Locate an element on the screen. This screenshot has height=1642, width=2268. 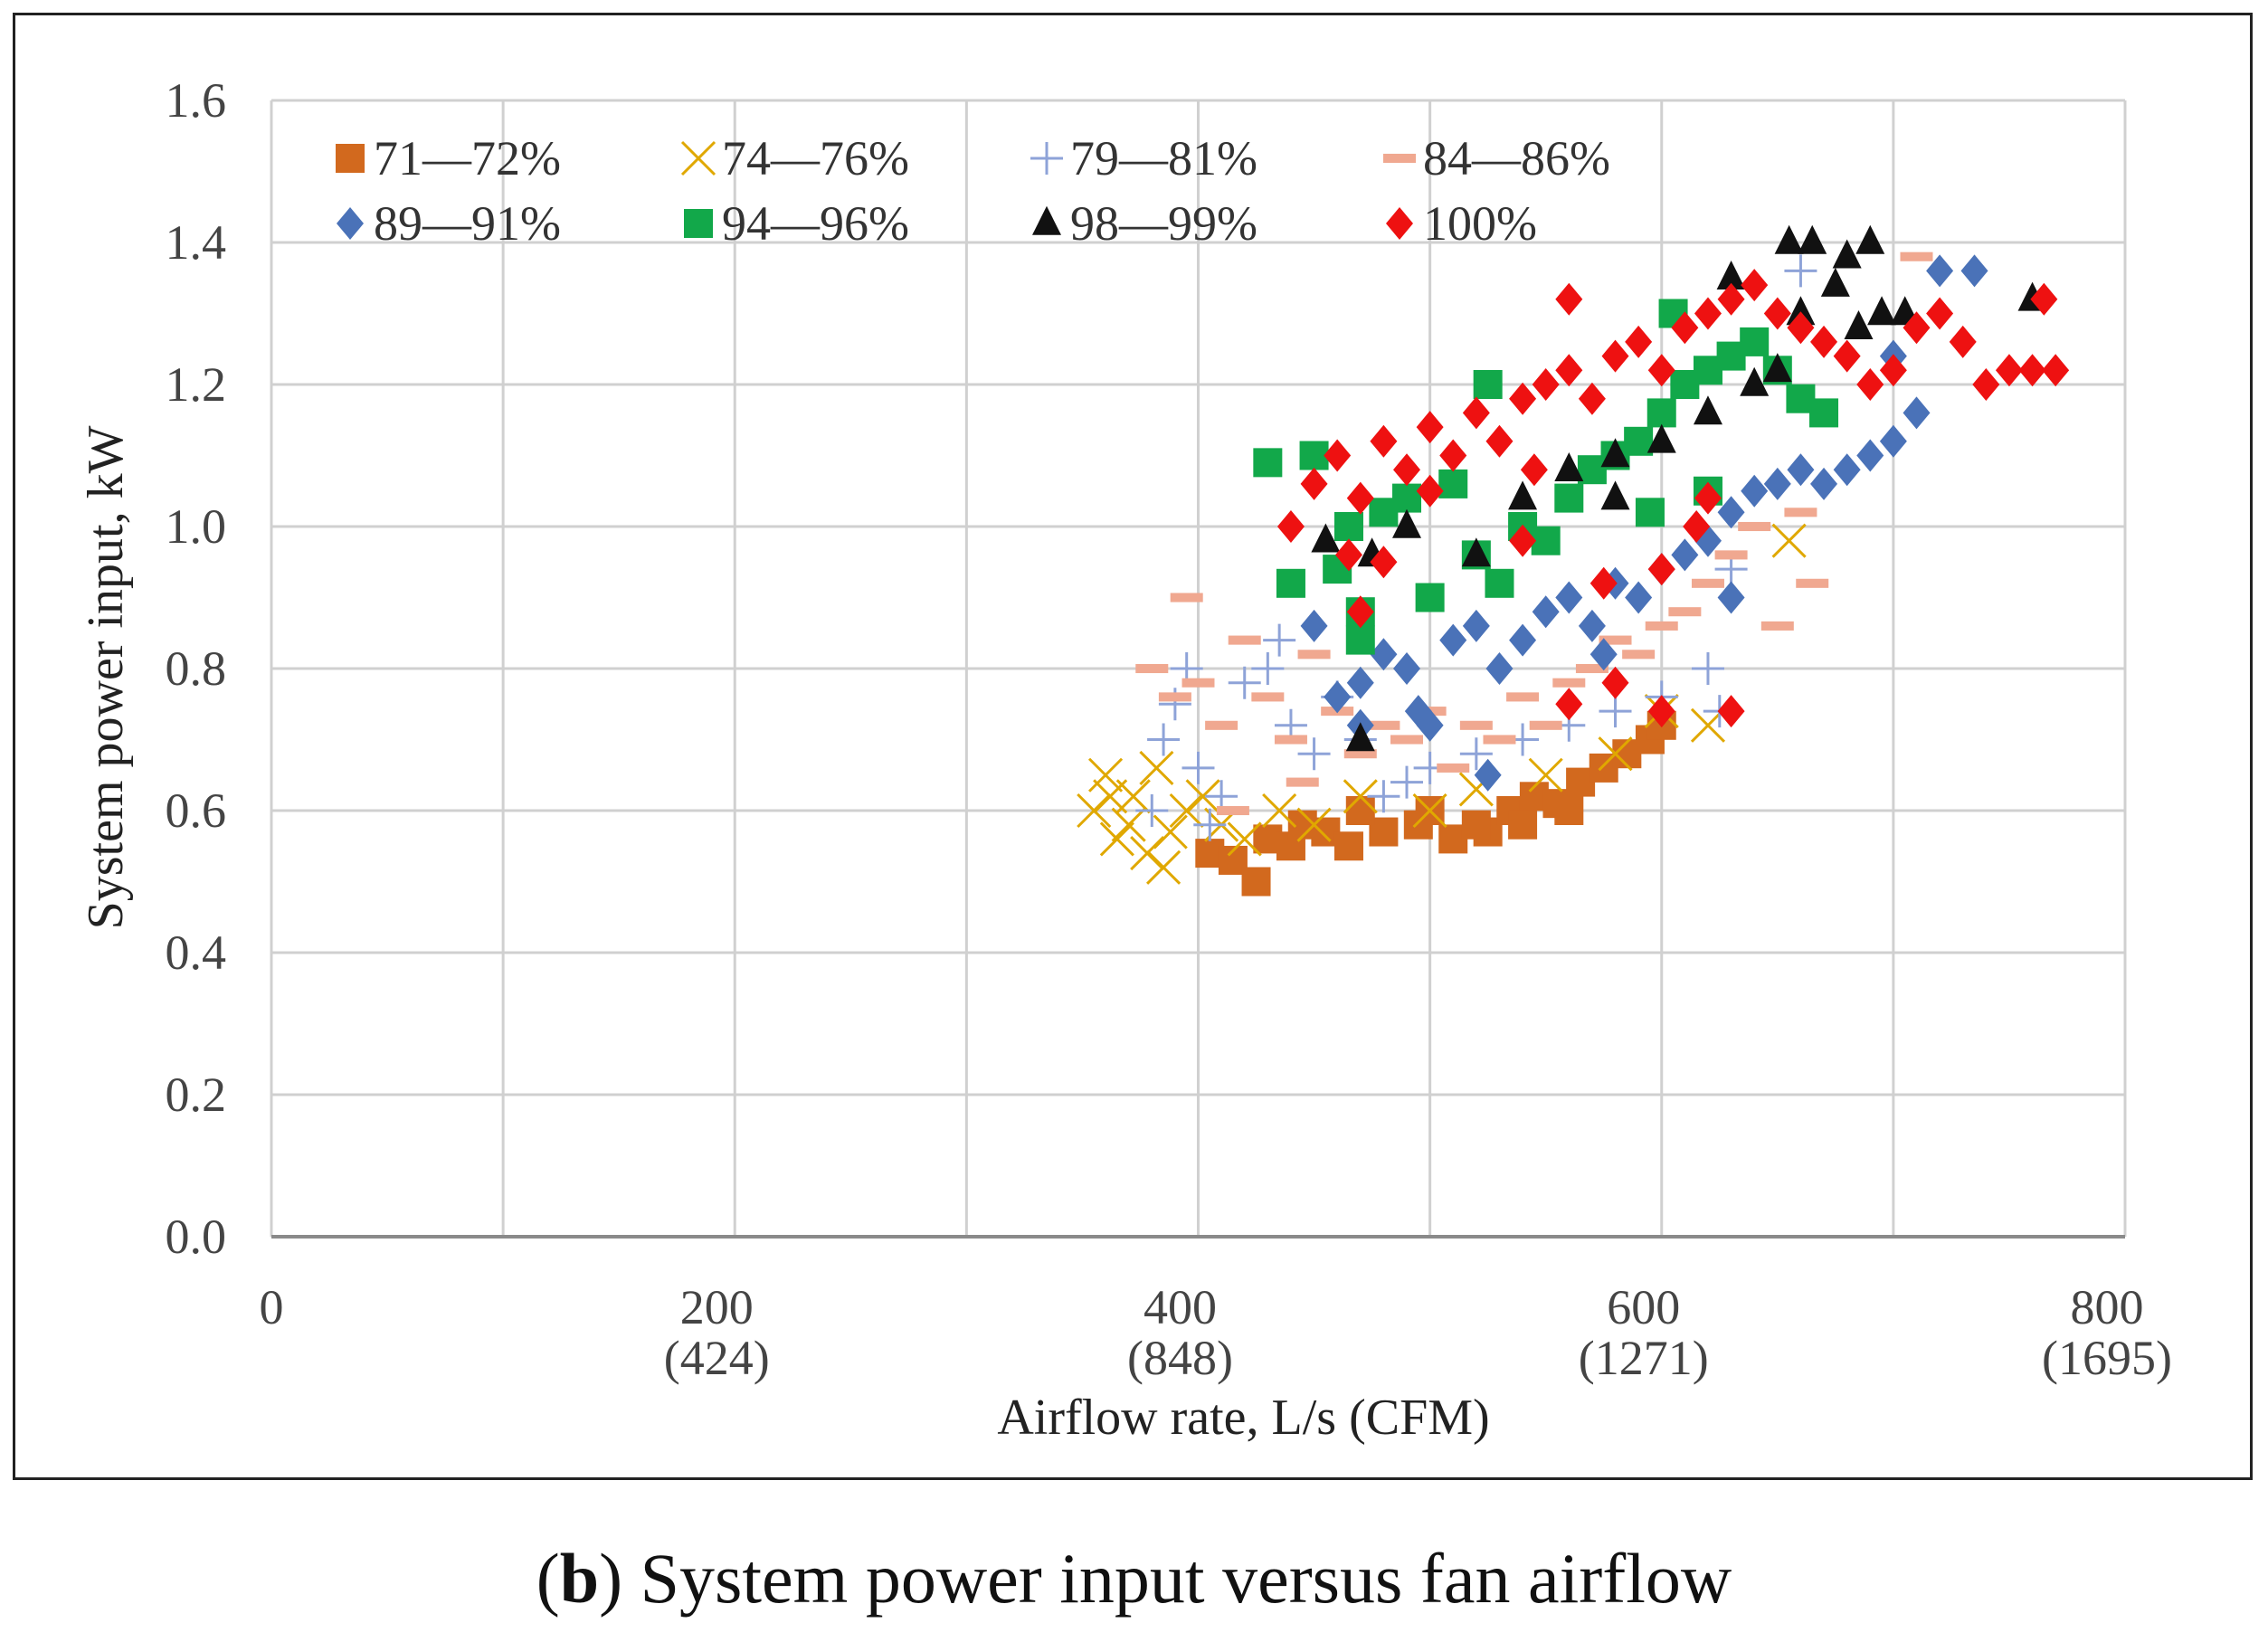
legend-item: 84—86% is located at coordinates (1496, 158).